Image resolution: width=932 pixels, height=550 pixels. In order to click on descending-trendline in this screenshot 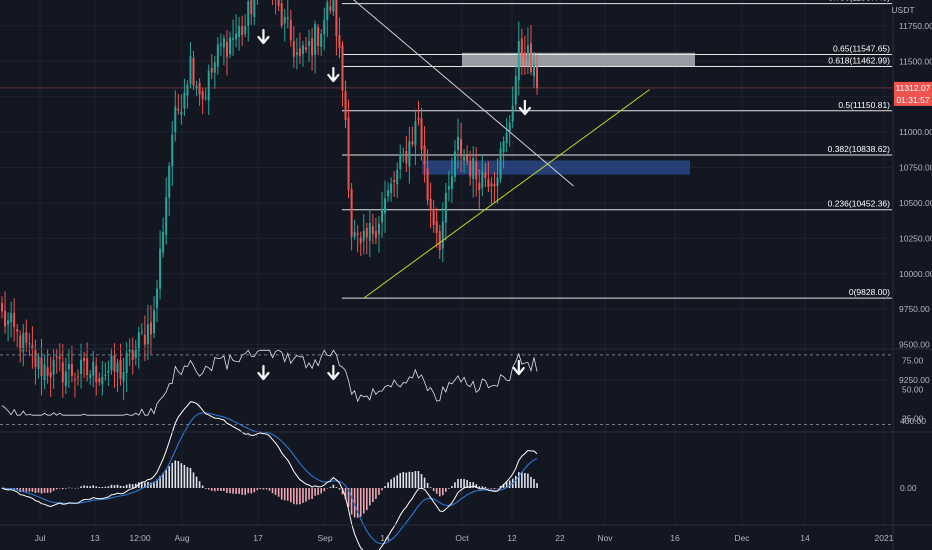, I will do `click(418, 93)`.